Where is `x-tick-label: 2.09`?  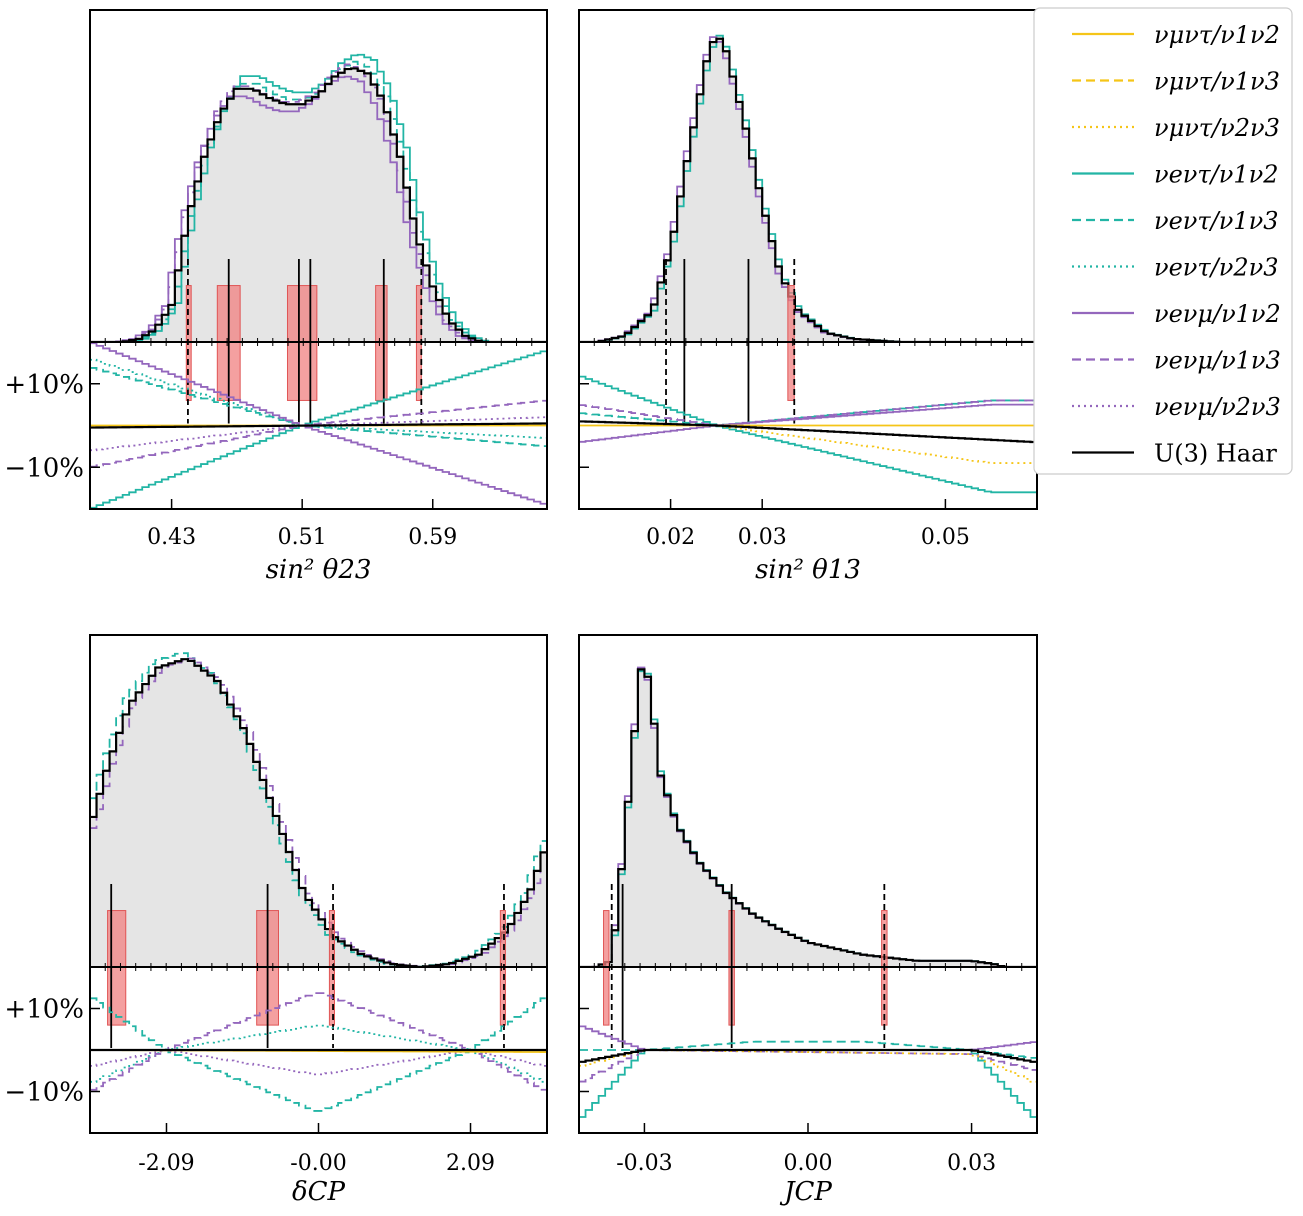
x-tick-label: 2.09 is located at coordinates (470, 1163).